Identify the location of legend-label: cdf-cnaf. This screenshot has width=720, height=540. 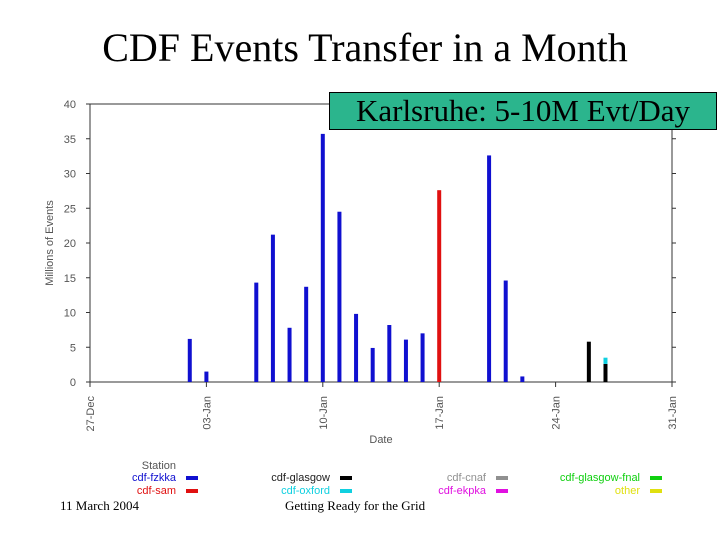
(467, 478).